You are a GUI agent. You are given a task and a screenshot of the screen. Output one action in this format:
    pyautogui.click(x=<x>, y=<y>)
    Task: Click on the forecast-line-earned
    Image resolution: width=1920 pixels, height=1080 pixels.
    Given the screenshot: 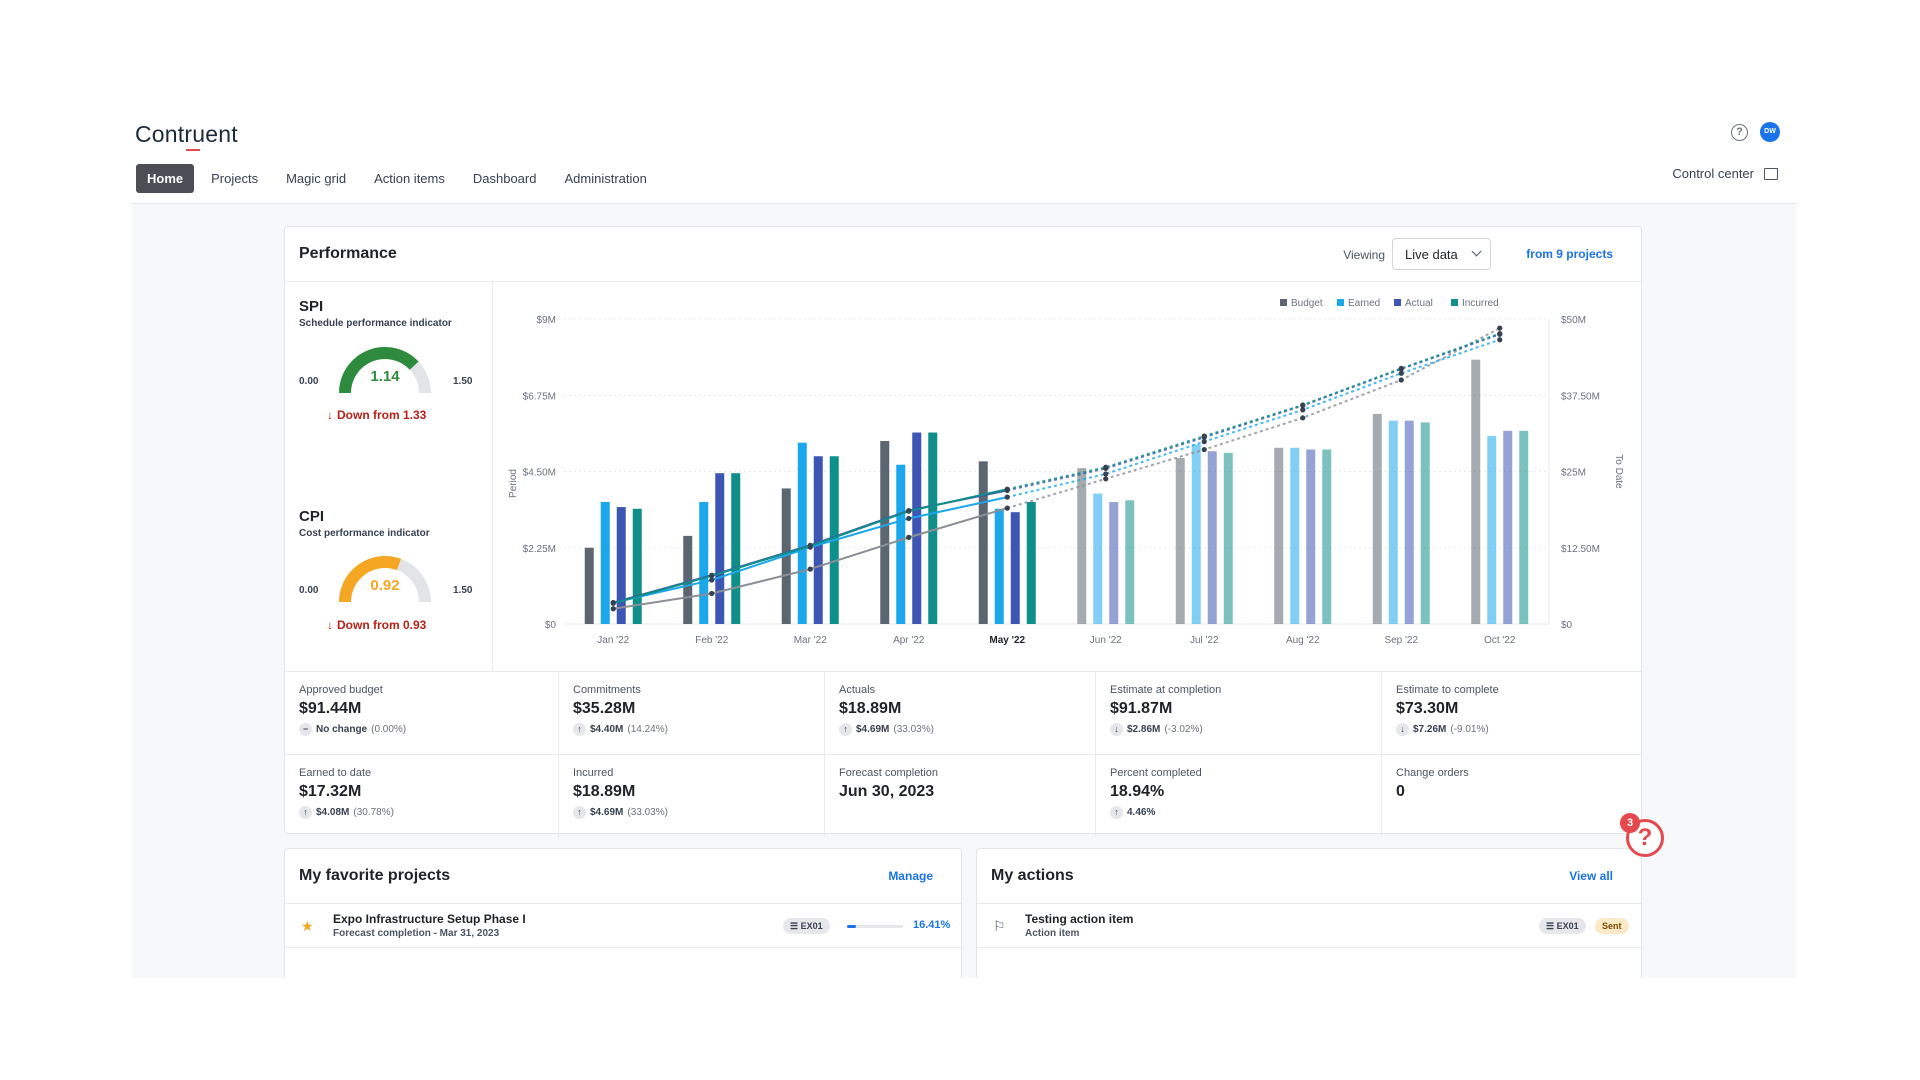 What is the action you would take?
    pyautogui.click(x=1254, y=418)
    